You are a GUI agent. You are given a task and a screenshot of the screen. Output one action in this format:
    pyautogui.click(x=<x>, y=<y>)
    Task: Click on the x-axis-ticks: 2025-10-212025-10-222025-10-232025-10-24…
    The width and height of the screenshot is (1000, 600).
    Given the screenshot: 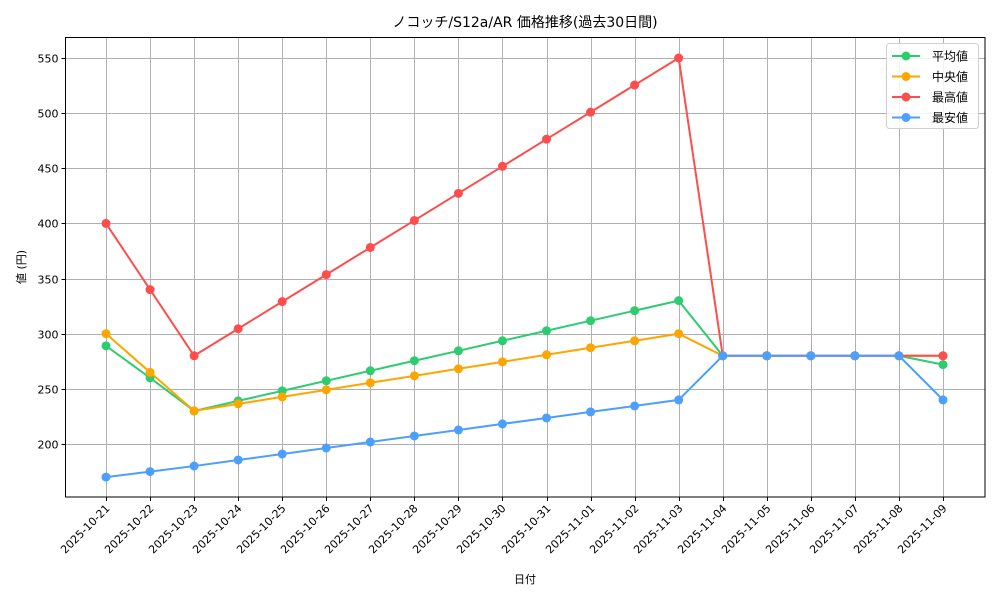 What is the action you would take?
    pyautogui.click(x=504, y=526)
    